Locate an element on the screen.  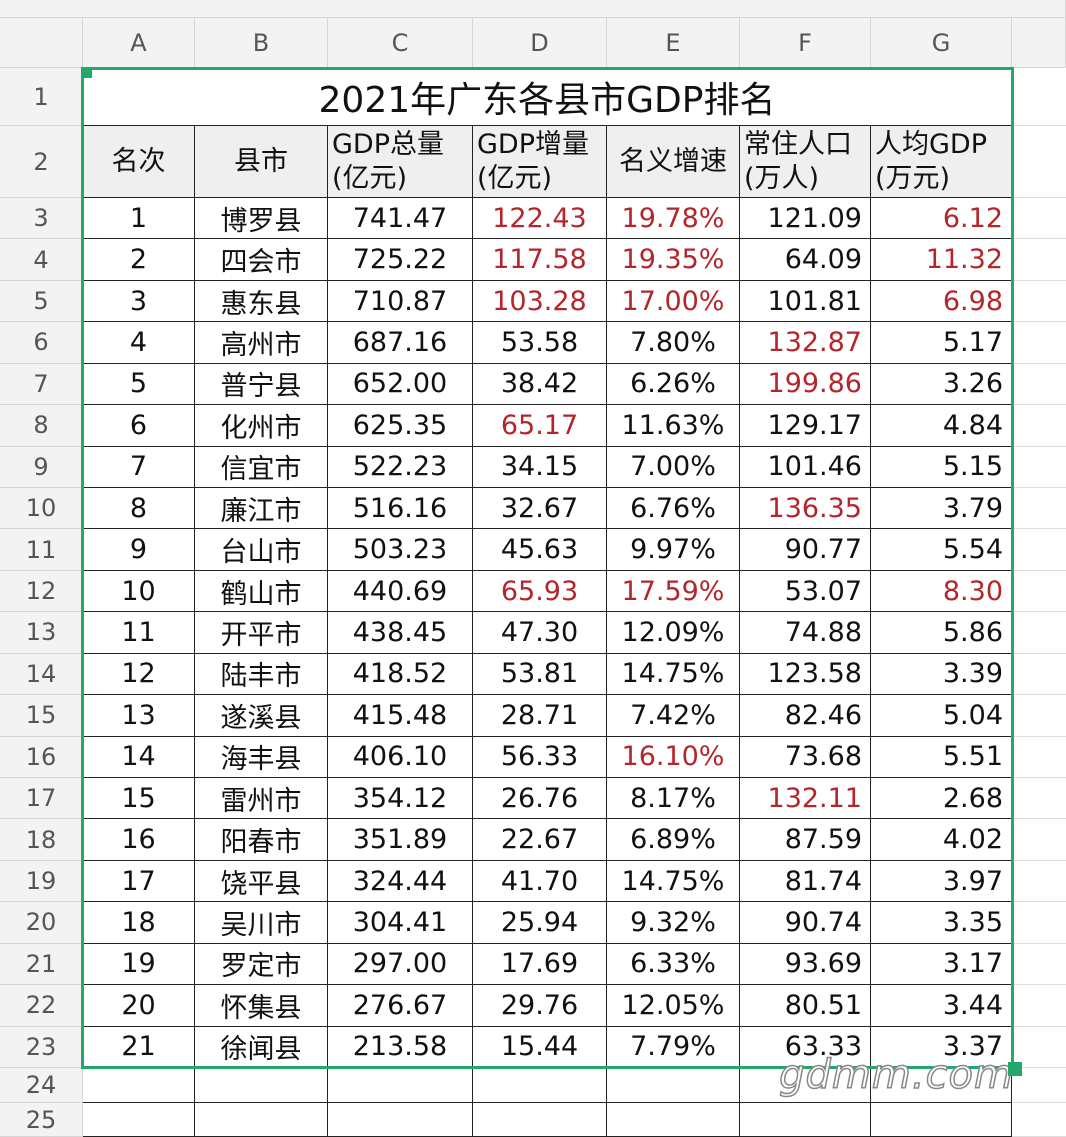
row-header: 7 is located at coordinates (41, 384).